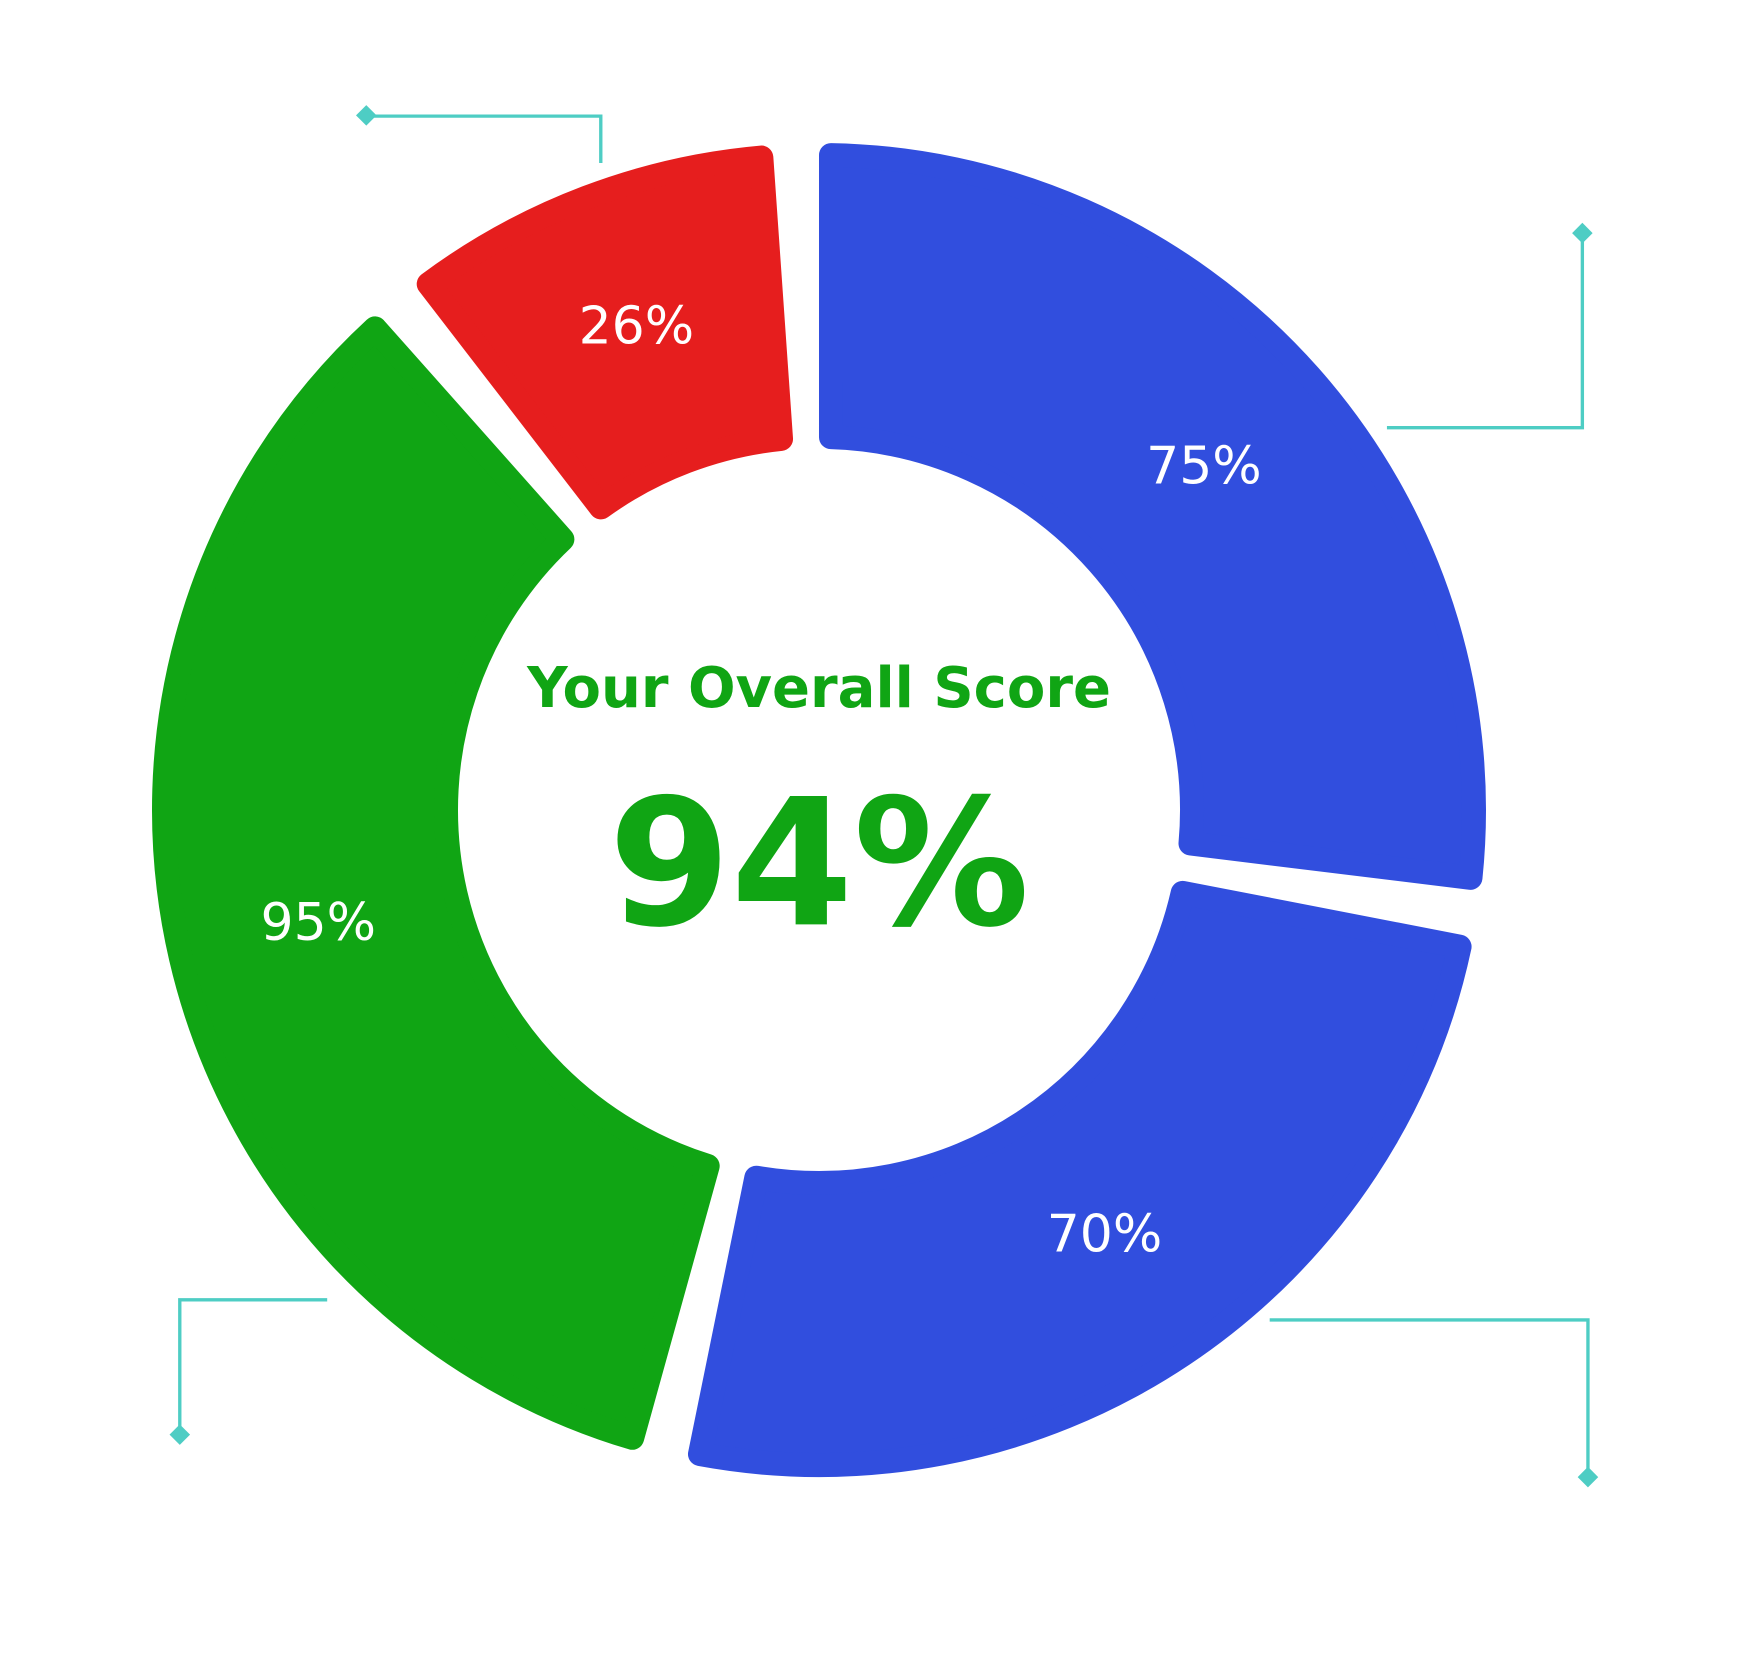  Describe the element at coordinates (818, 863) in the screenshot. I see `overall-score: 94%` at that location.